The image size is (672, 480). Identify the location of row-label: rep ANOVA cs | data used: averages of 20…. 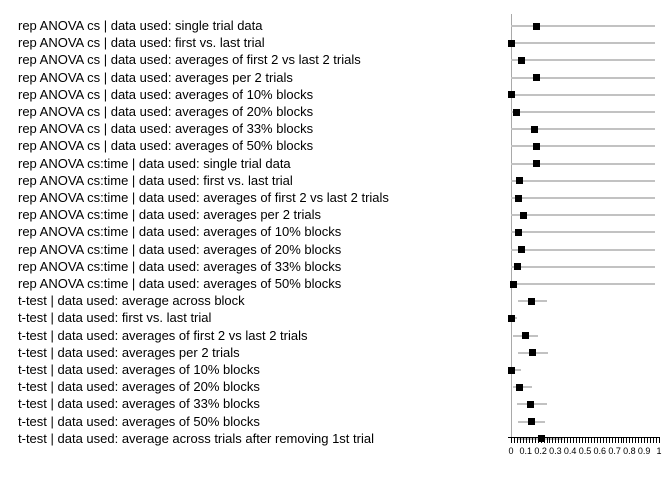
(166, 111).